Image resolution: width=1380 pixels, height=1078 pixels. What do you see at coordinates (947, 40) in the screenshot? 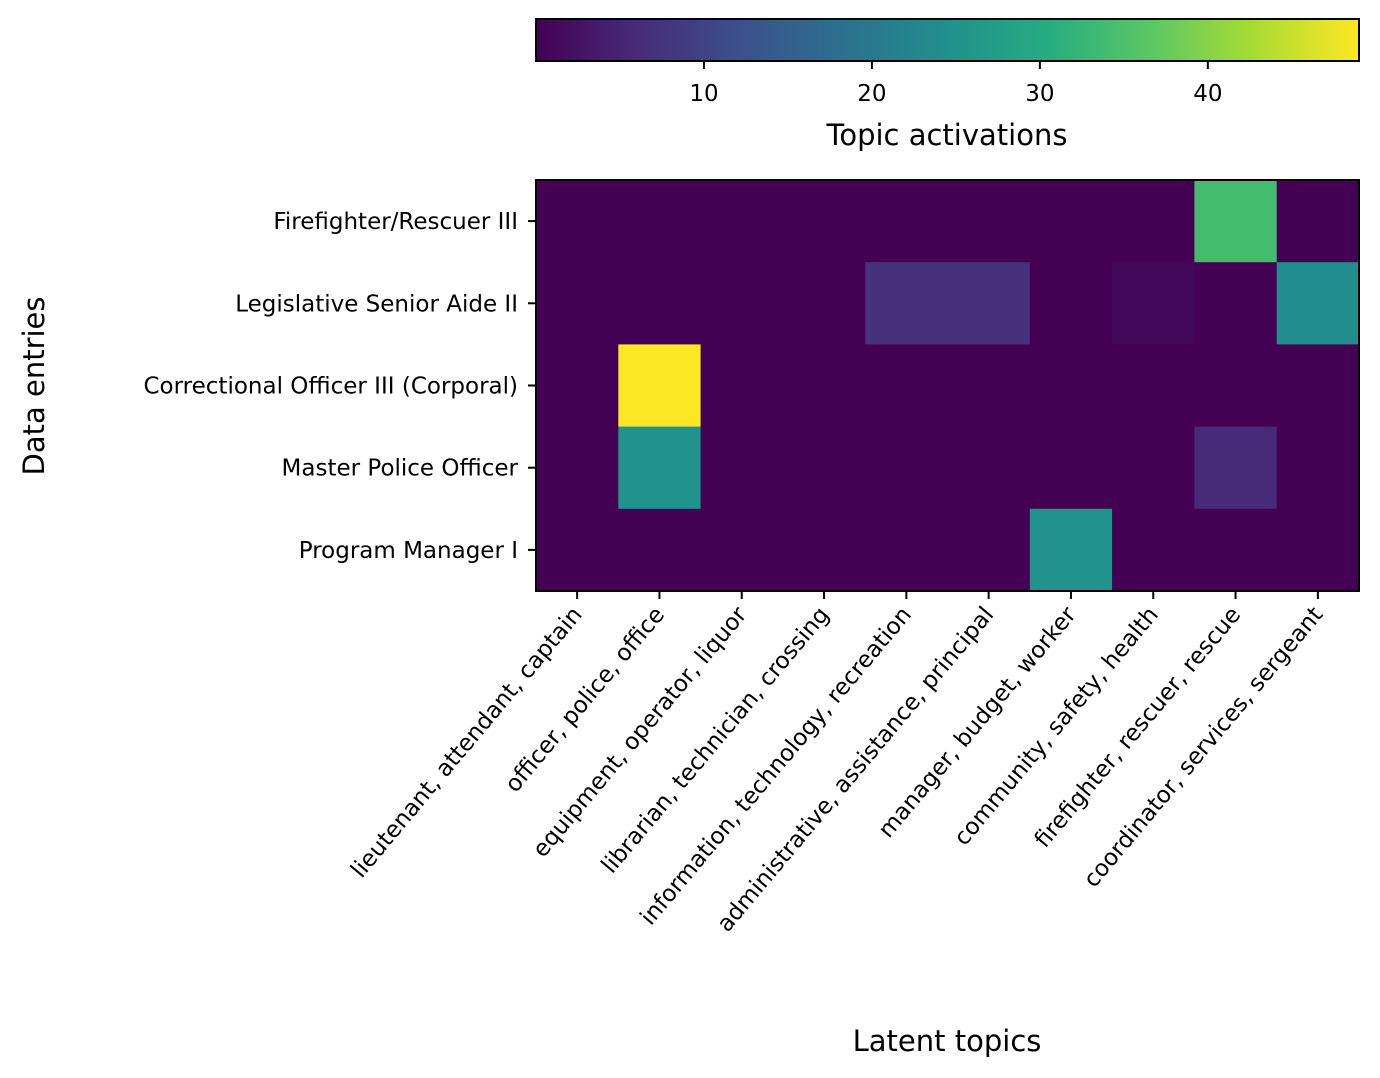
I see `colorbar-gradient` at bounding box center [947, 40].